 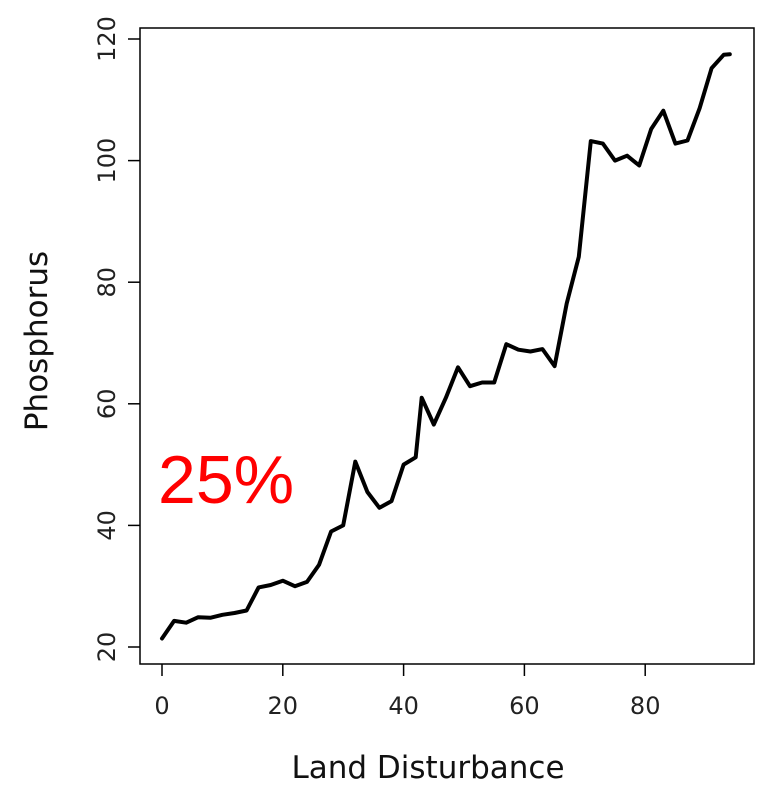 What do you see at coordinates (107, 647) in the screenshot?
I see `y-tick-label: 20` at bounding box center [107, 647].